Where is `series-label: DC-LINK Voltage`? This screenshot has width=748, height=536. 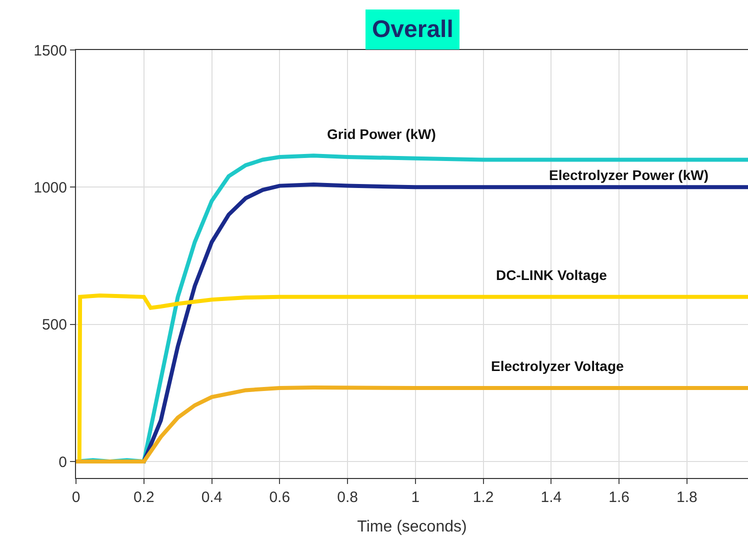 series-label: DC-LINK Voltage is located at coordinates (552, 275).